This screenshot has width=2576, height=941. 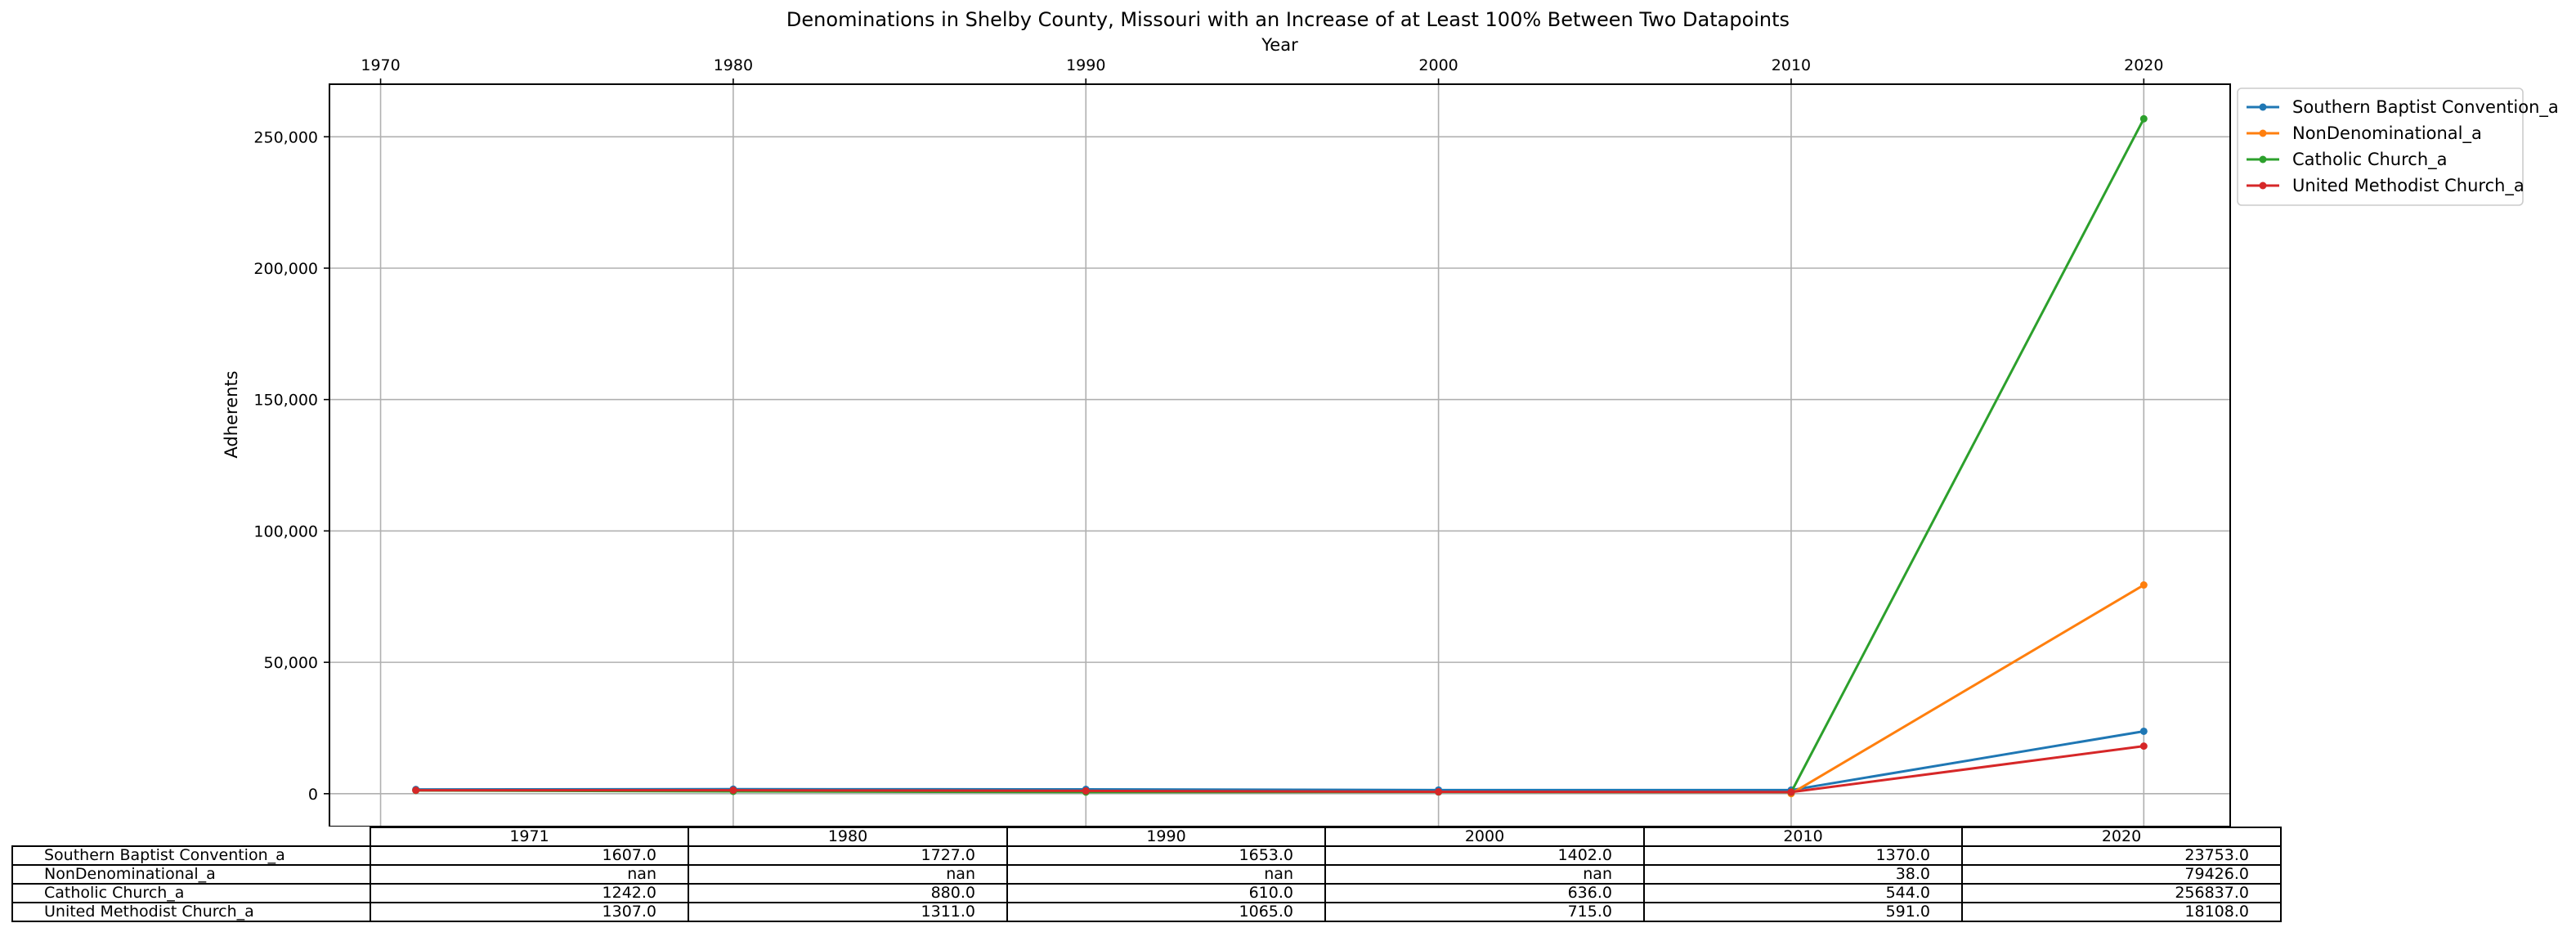 What do you see at coordinates (1166, 893) in the screenshot?
I see `table-cell: 610.0` at bounding box center [1166, 893].